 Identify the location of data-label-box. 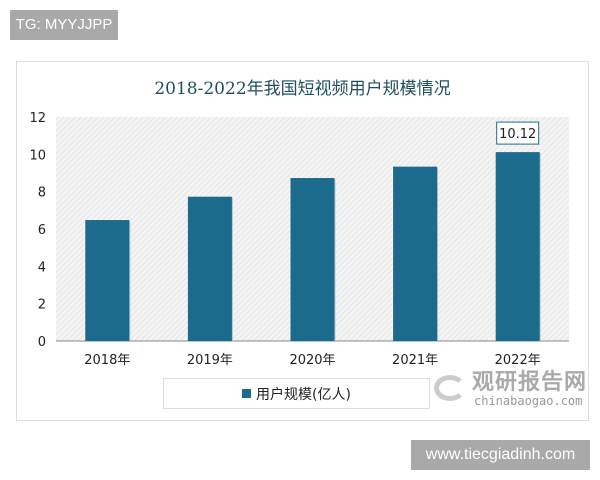
(518, 133).